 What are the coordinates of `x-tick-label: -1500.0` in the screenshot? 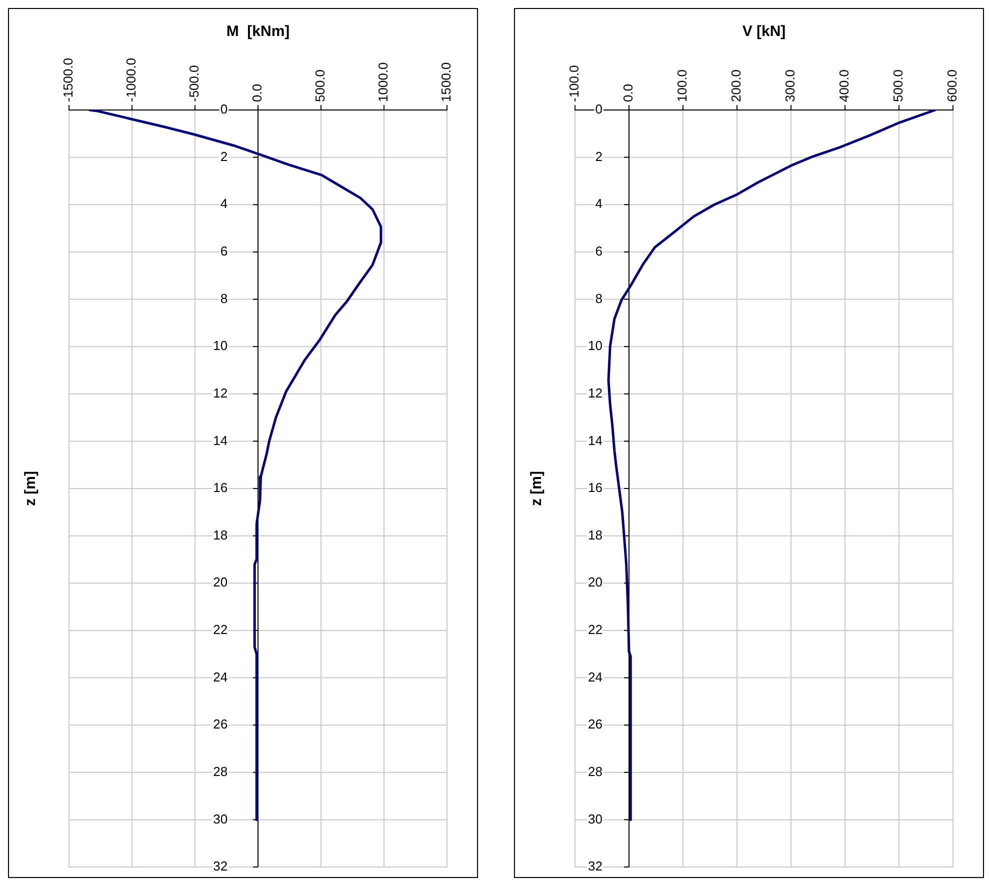 It's located at (68, 80).